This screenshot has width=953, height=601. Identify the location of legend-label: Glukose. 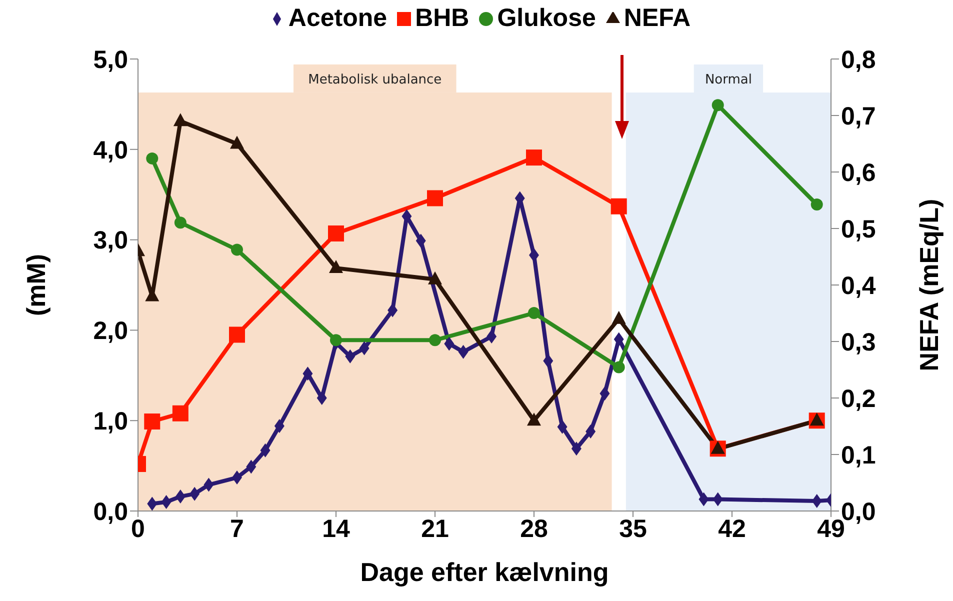
(546, 18).